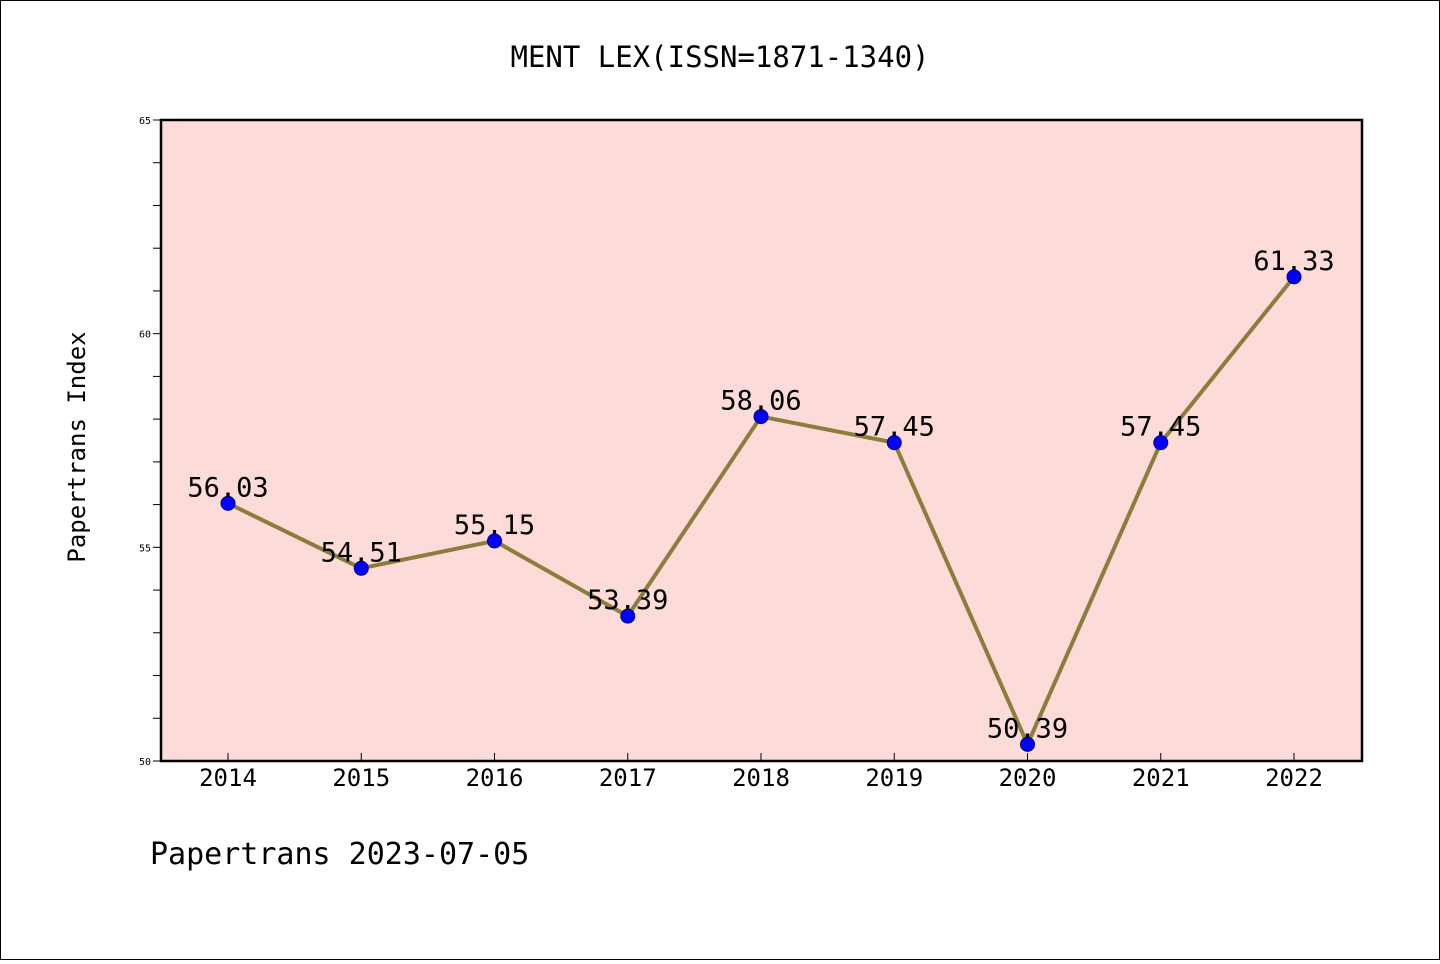 The image size is (1440, 964). I want to click on data-label: 61.33, so click(1293, 261).